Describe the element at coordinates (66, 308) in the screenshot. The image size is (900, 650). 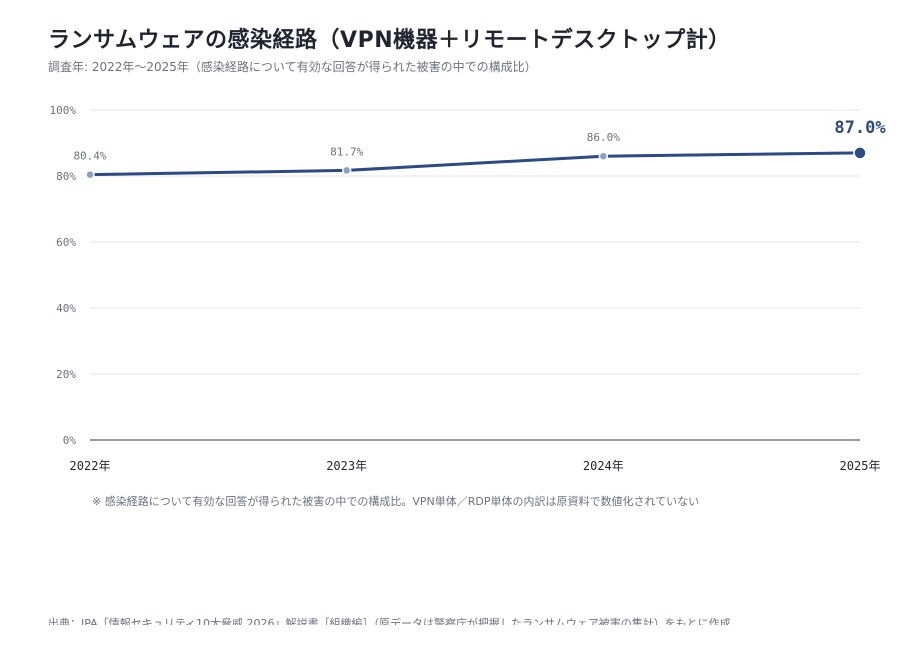
I see `y-tick-label: 40%` at that location.